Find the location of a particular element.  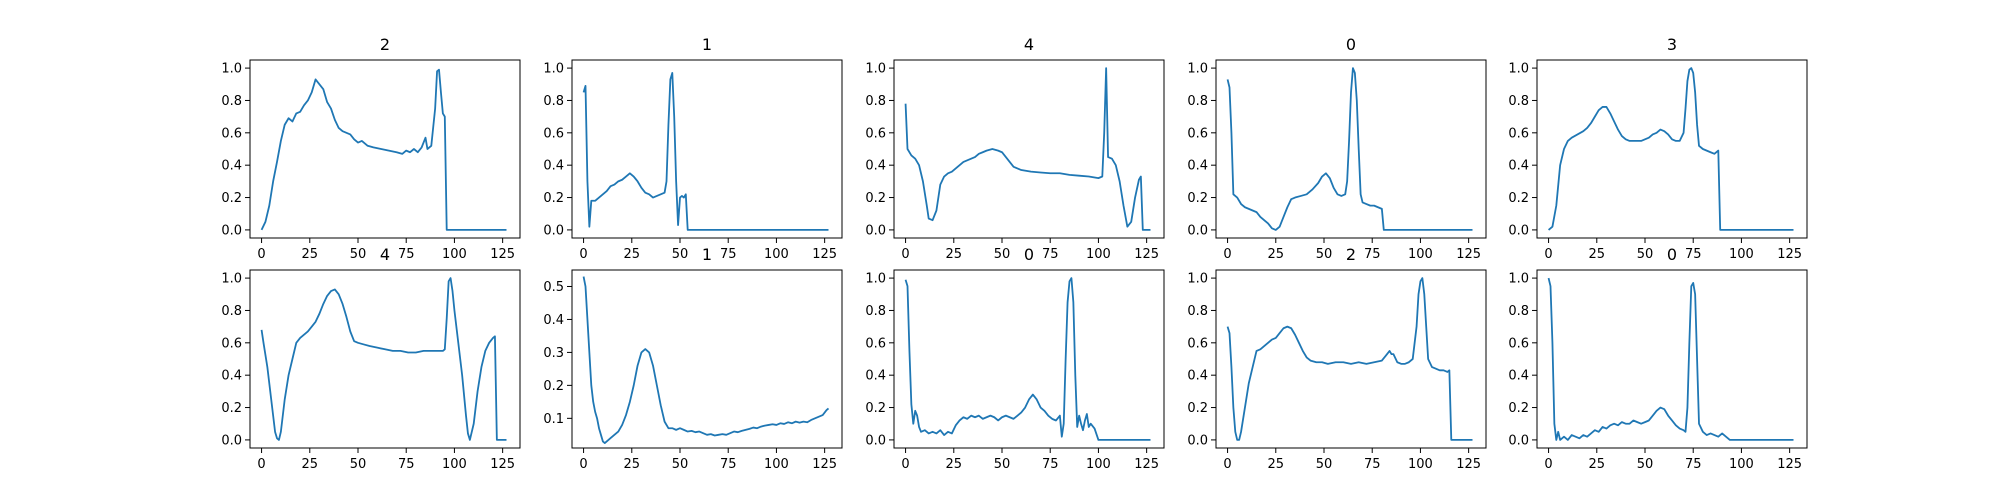

subplot-title: 1 is located at coordinates (707, 44).